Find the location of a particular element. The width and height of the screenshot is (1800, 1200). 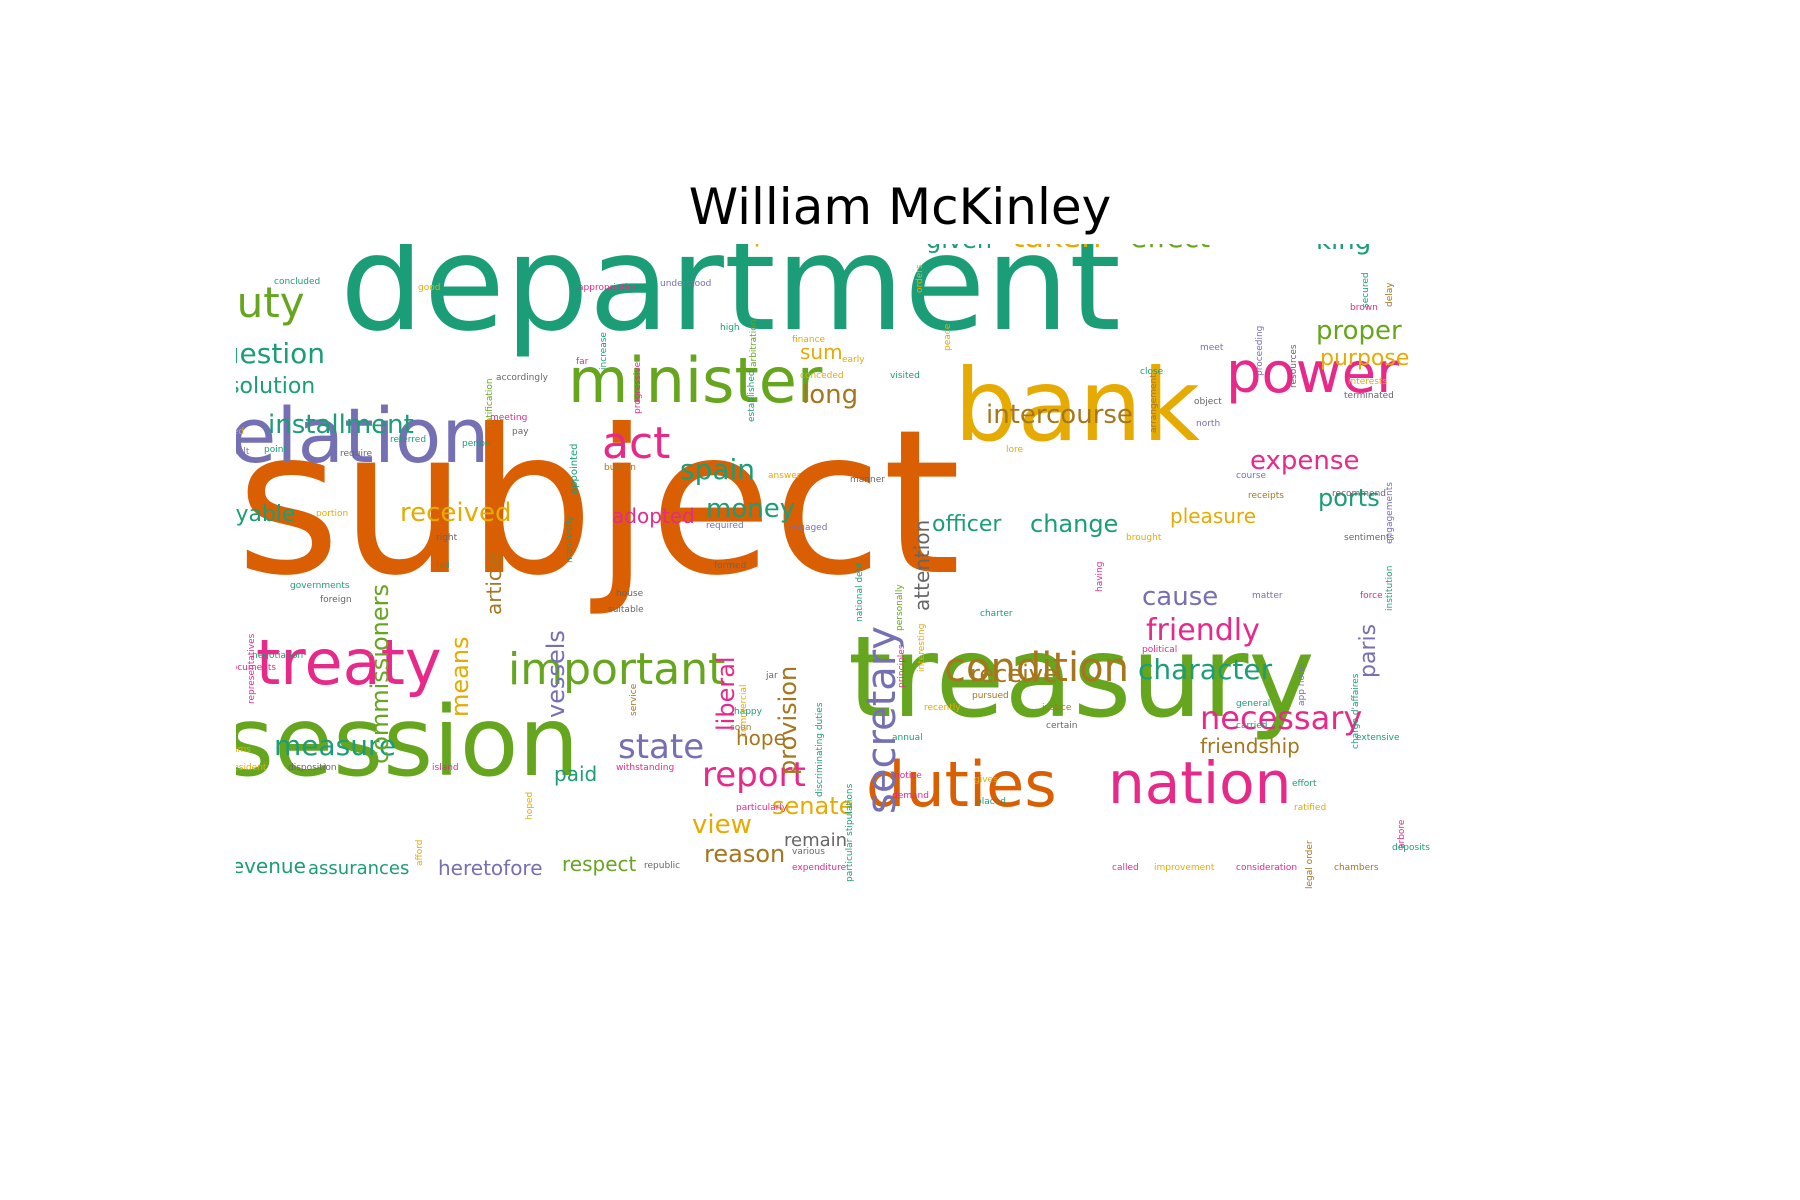

word-high: high is located at coordinates (730, 328).